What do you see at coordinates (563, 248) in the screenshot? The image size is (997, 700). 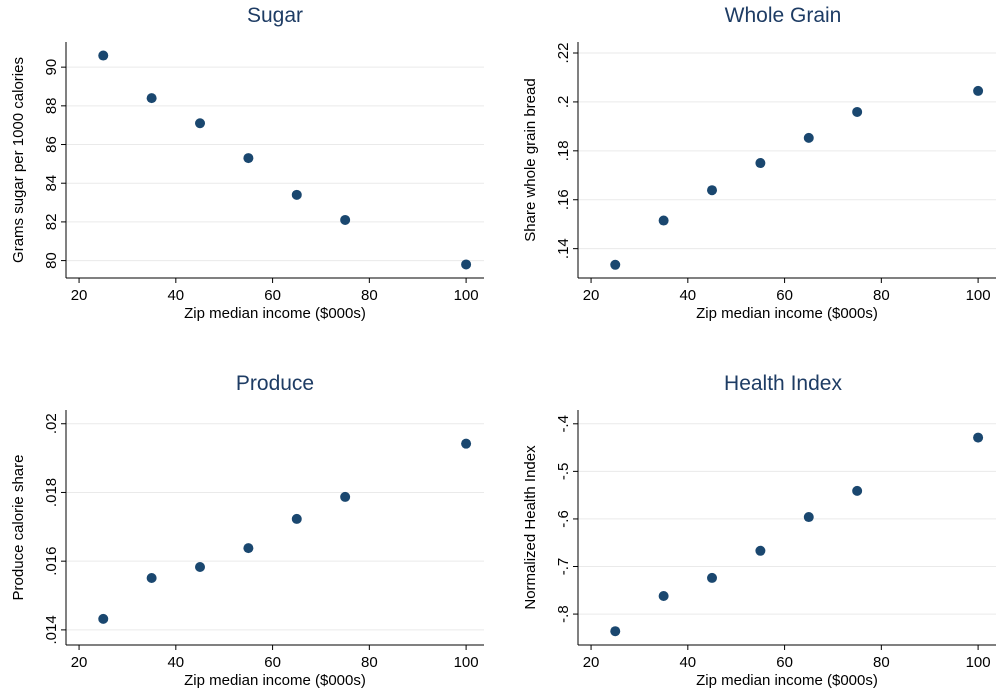 I see `y-tick-label: .14` at bounding box center [563, 248].